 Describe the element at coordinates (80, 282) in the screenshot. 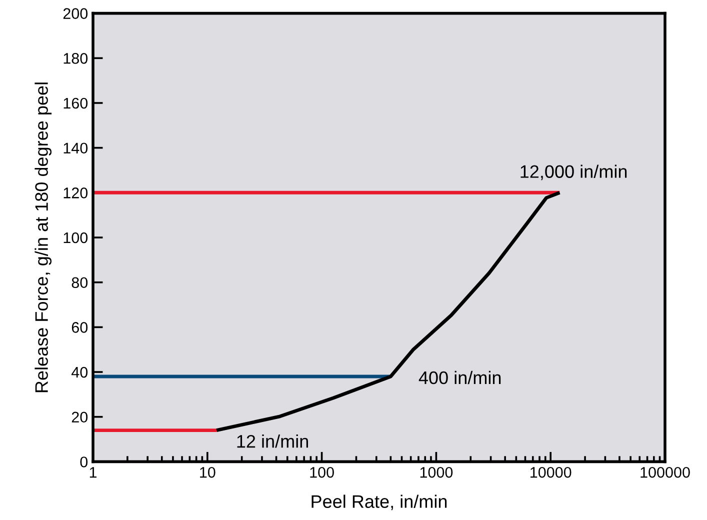

I see `y-tick-label: 80` at that location.